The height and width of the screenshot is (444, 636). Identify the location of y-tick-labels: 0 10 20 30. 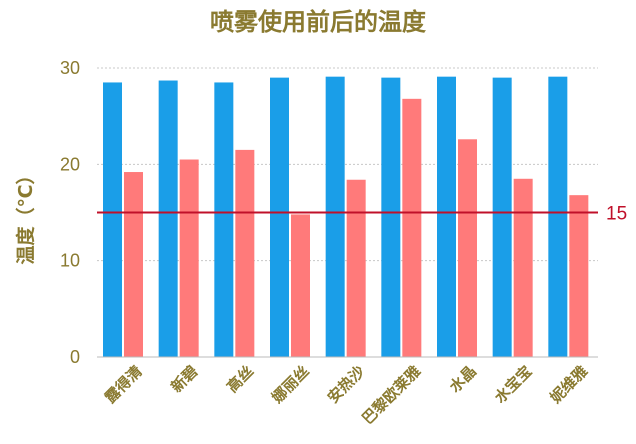
(70, 212).